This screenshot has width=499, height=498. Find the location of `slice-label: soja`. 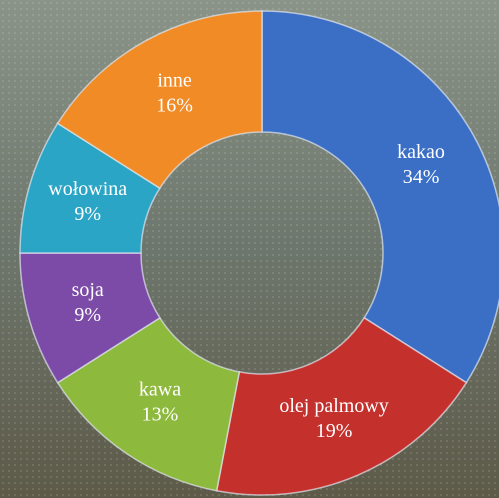

slice-label: soja is located at coordinates (88, 290).